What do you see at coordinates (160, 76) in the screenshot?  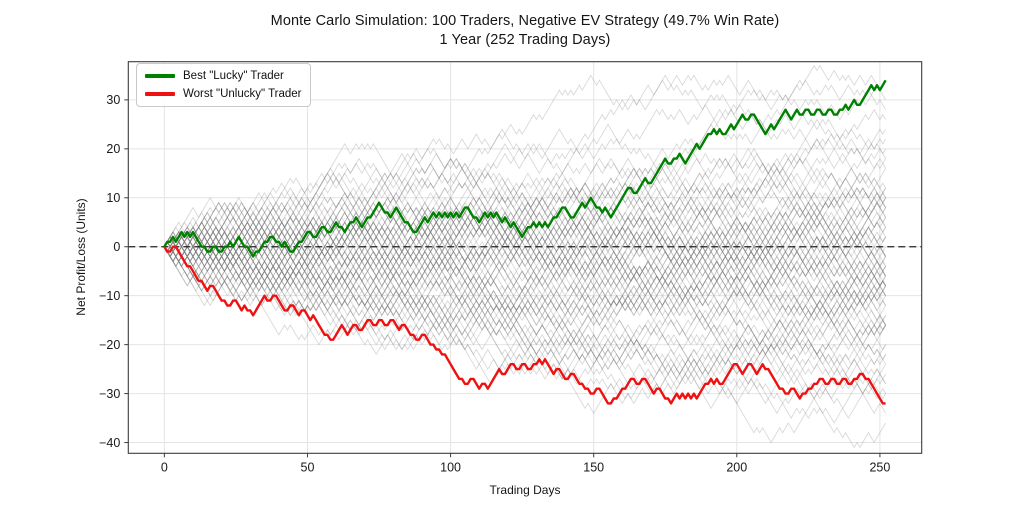 I see `best-trader-line-swatch` at bounding box center [160, 76].